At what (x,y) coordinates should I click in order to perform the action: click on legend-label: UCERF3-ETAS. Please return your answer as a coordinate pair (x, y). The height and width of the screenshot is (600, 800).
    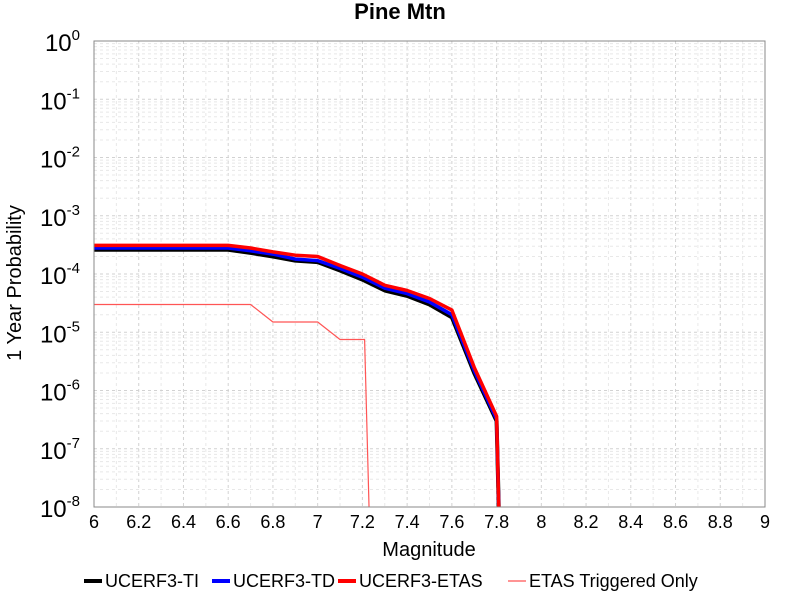
    Looking at the image, I should click on (421, 581).